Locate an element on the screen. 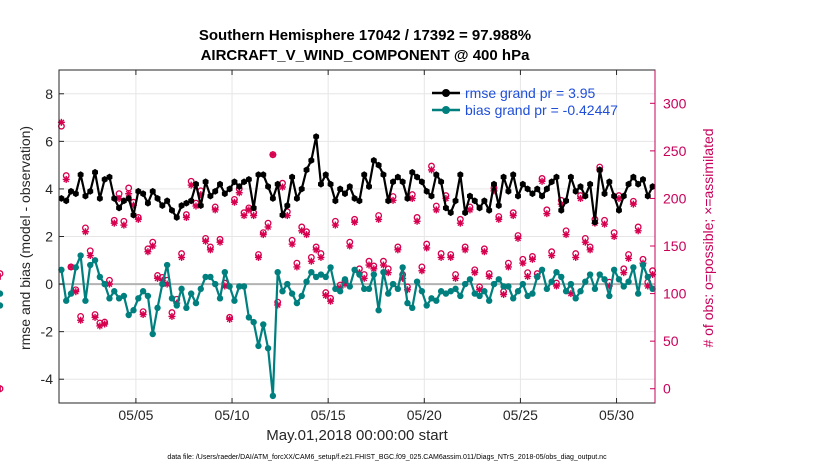 This screenshot has width=830, height=470. right-axis-label: # of obs: o=possible; ×=assimilated is located at coordinates (708, 237).